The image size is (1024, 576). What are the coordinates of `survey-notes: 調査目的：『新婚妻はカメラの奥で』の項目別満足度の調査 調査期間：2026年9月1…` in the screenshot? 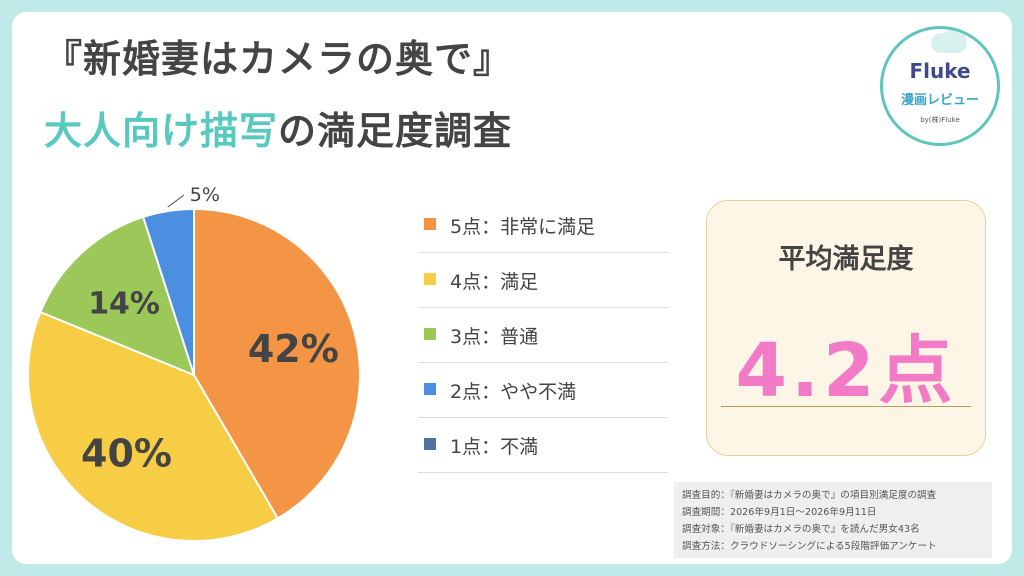 It's located at (833, 520).